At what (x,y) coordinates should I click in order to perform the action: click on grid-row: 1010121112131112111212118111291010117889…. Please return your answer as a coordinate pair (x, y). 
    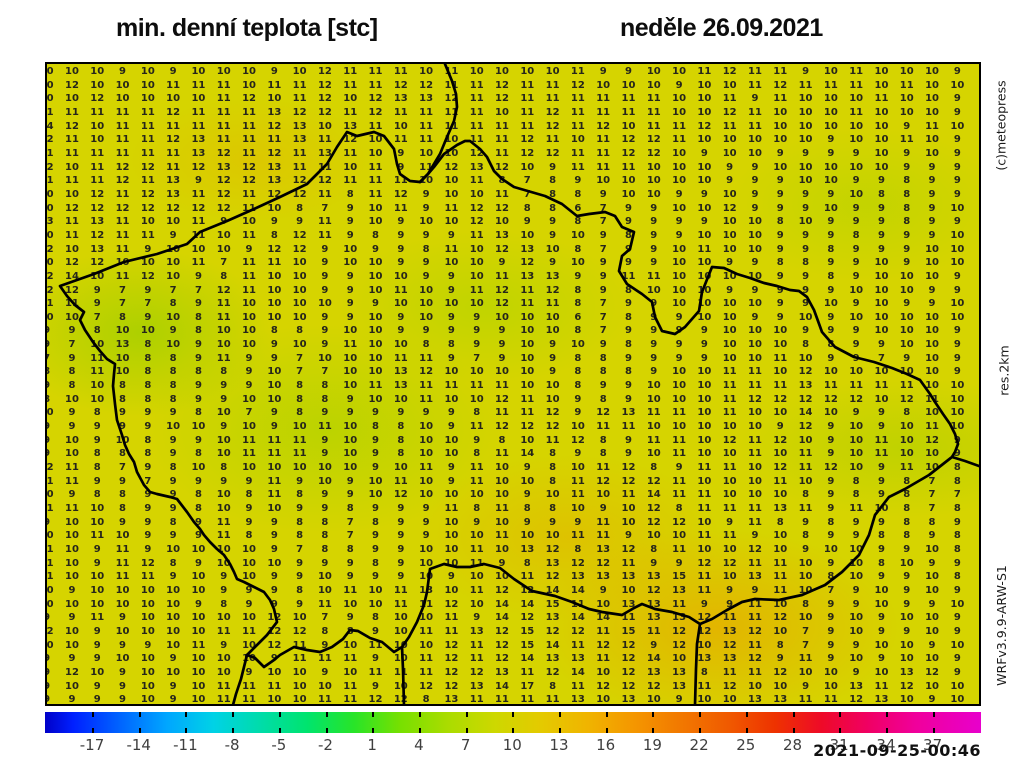
    Looking at the image, I should click on (513, 195).